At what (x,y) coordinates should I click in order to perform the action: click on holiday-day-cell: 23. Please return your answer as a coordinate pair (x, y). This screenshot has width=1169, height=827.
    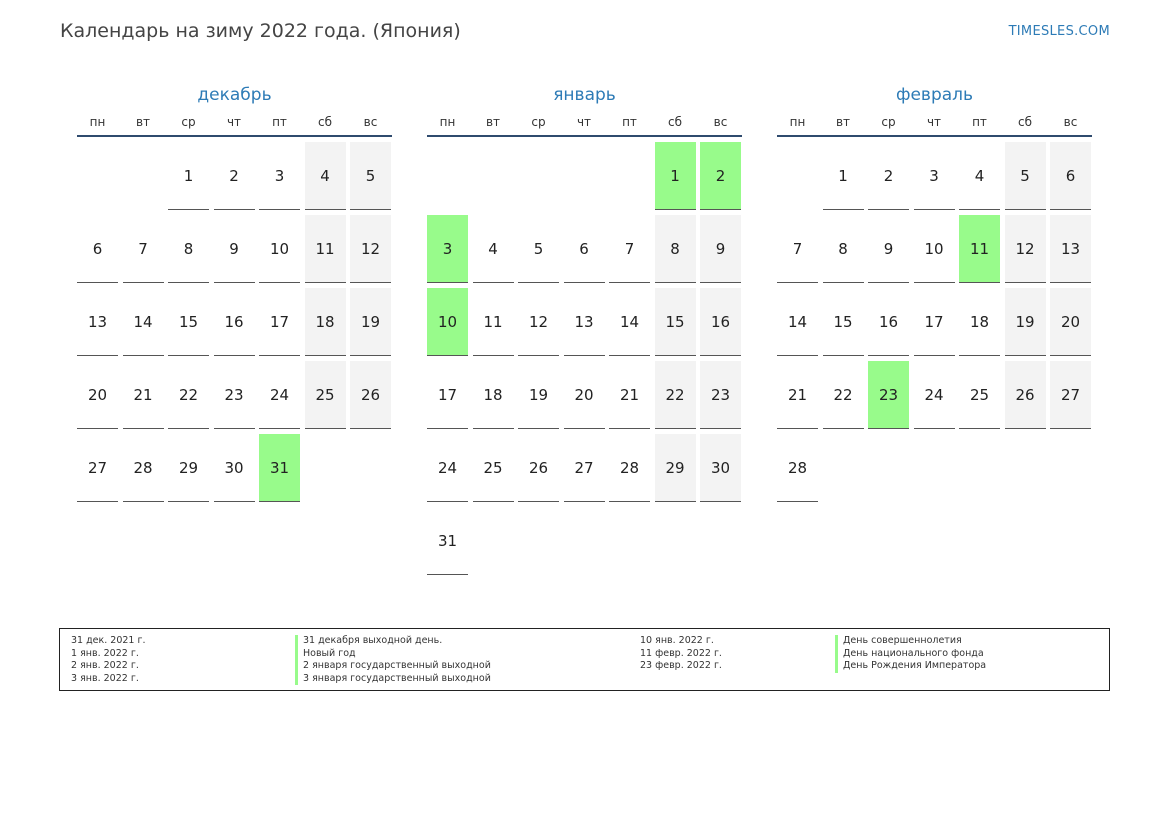
    Looking at the image, I should click on (888, 395).